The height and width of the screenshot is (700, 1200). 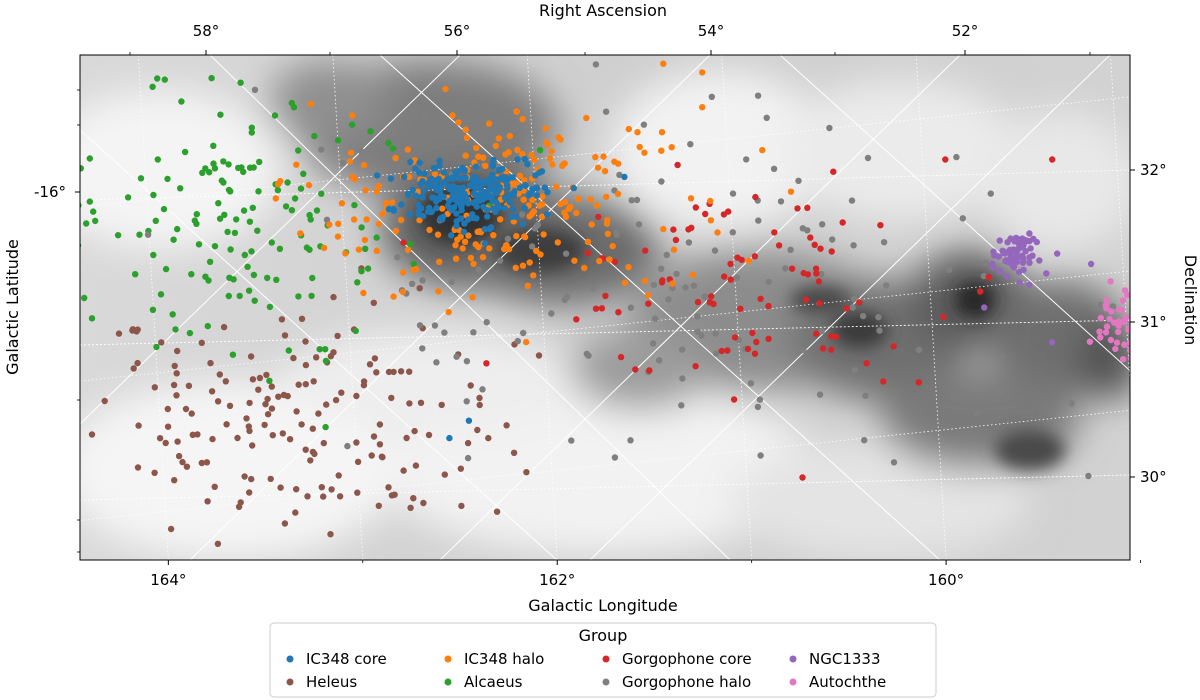 I want to click on top-tick-label: 54°, so click(x=711, y=31).